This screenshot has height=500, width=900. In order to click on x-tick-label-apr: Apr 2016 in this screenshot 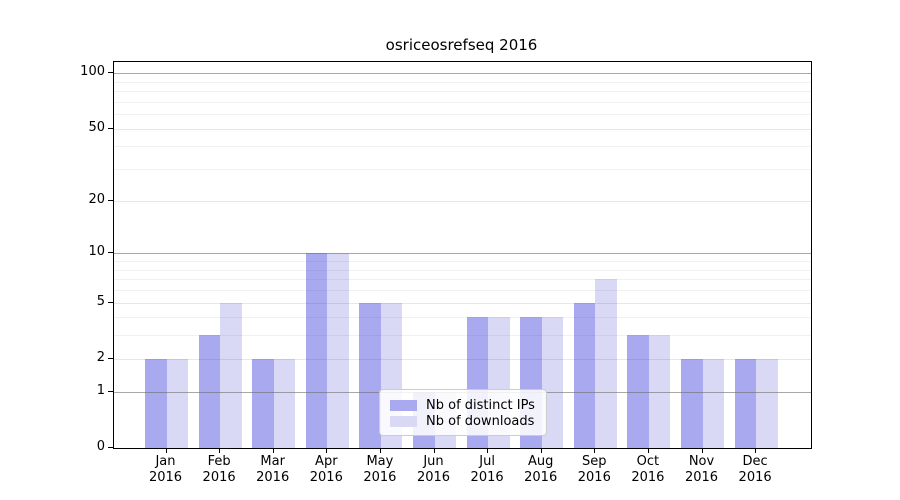, I will do `click(326, 470)`.